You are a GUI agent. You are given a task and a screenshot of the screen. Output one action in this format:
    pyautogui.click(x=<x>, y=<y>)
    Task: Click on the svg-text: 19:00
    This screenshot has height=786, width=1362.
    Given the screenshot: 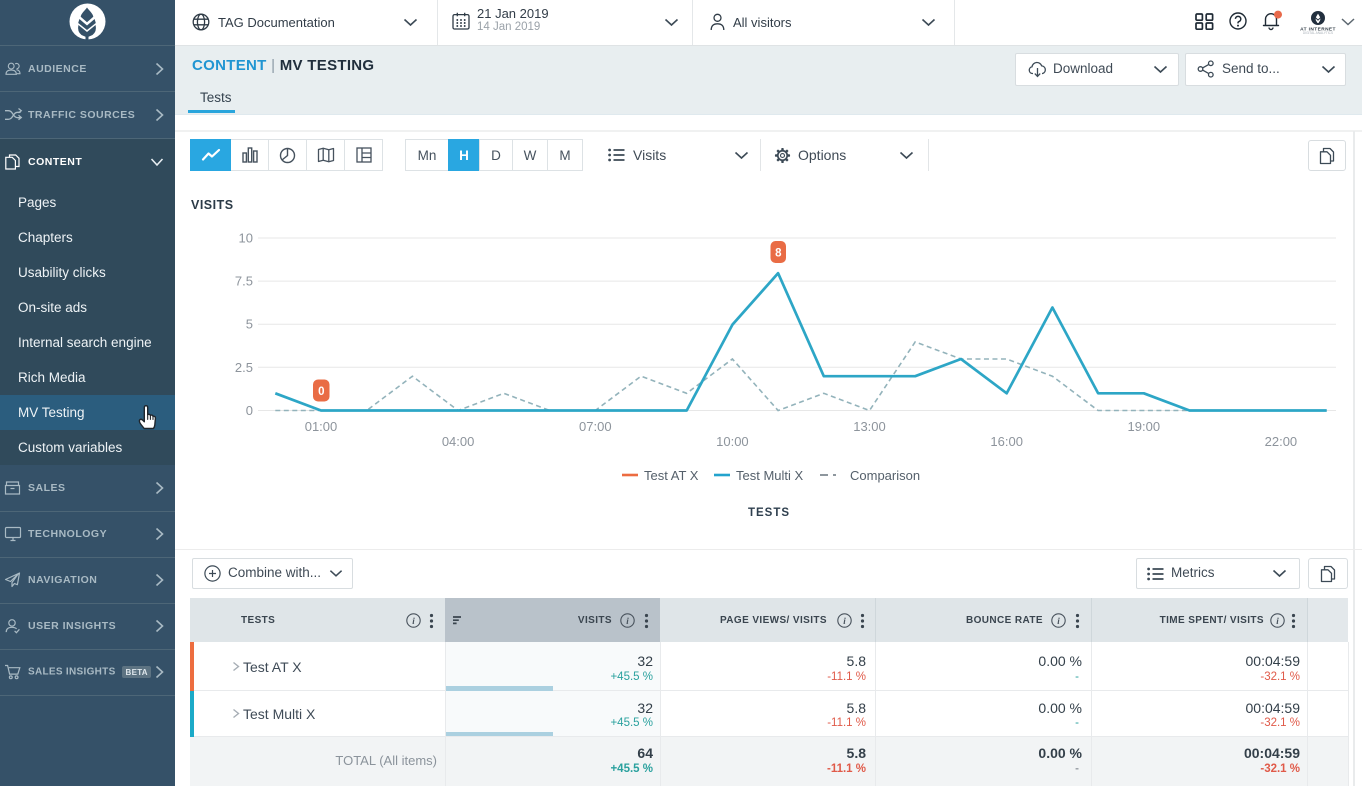 What is the action you would take?
    pyautogui.click(x=1144, y=426)
    